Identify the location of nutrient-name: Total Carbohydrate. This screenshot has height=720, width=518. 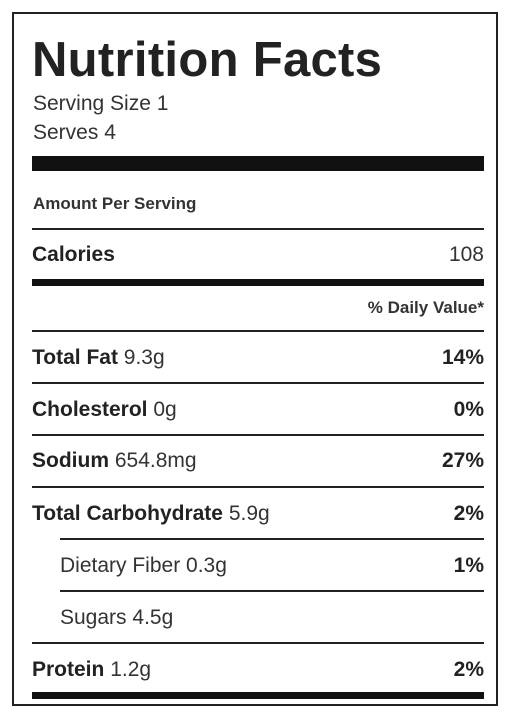
(127, 513).